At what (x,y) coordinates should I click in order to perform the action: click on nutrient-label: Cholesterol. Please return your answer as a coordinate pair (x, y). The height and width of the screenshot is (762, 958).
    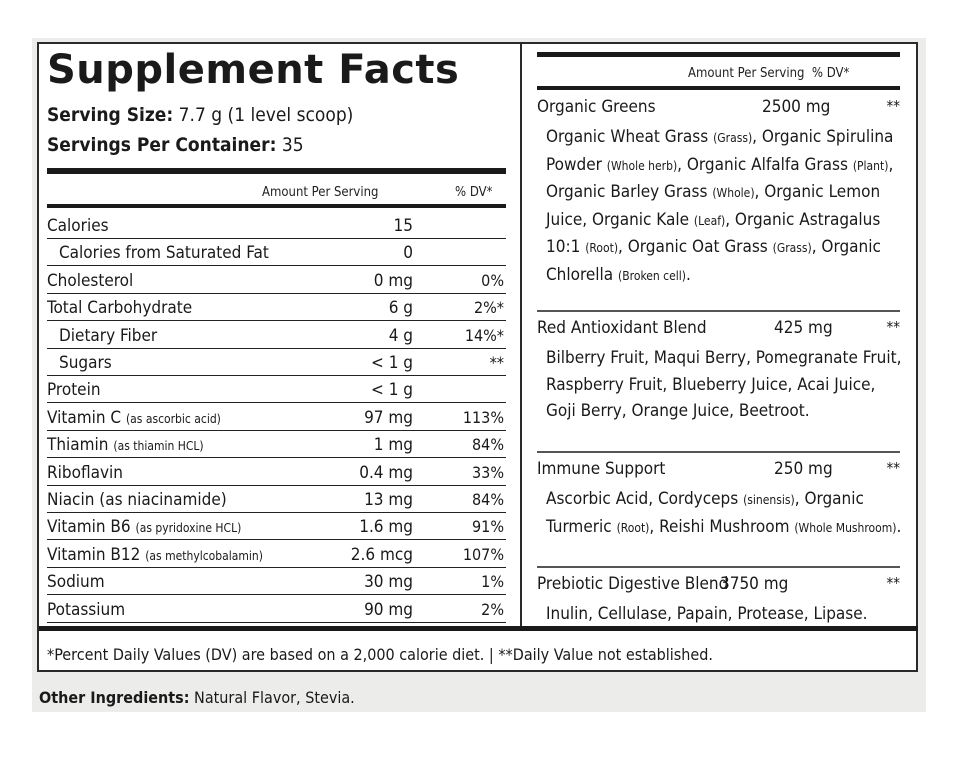
    Looking at the image, I should click on (90, 280).